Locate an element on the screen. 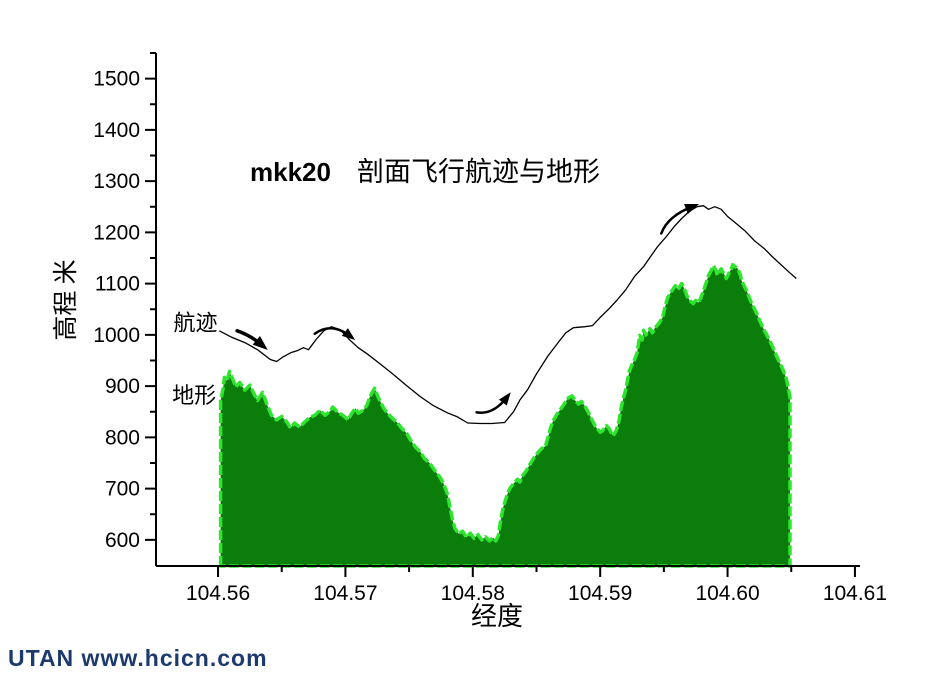 The width and height of the screenshot is (939, 688). y-axis-label: 高程 米 is located at coordinates (66, 300).